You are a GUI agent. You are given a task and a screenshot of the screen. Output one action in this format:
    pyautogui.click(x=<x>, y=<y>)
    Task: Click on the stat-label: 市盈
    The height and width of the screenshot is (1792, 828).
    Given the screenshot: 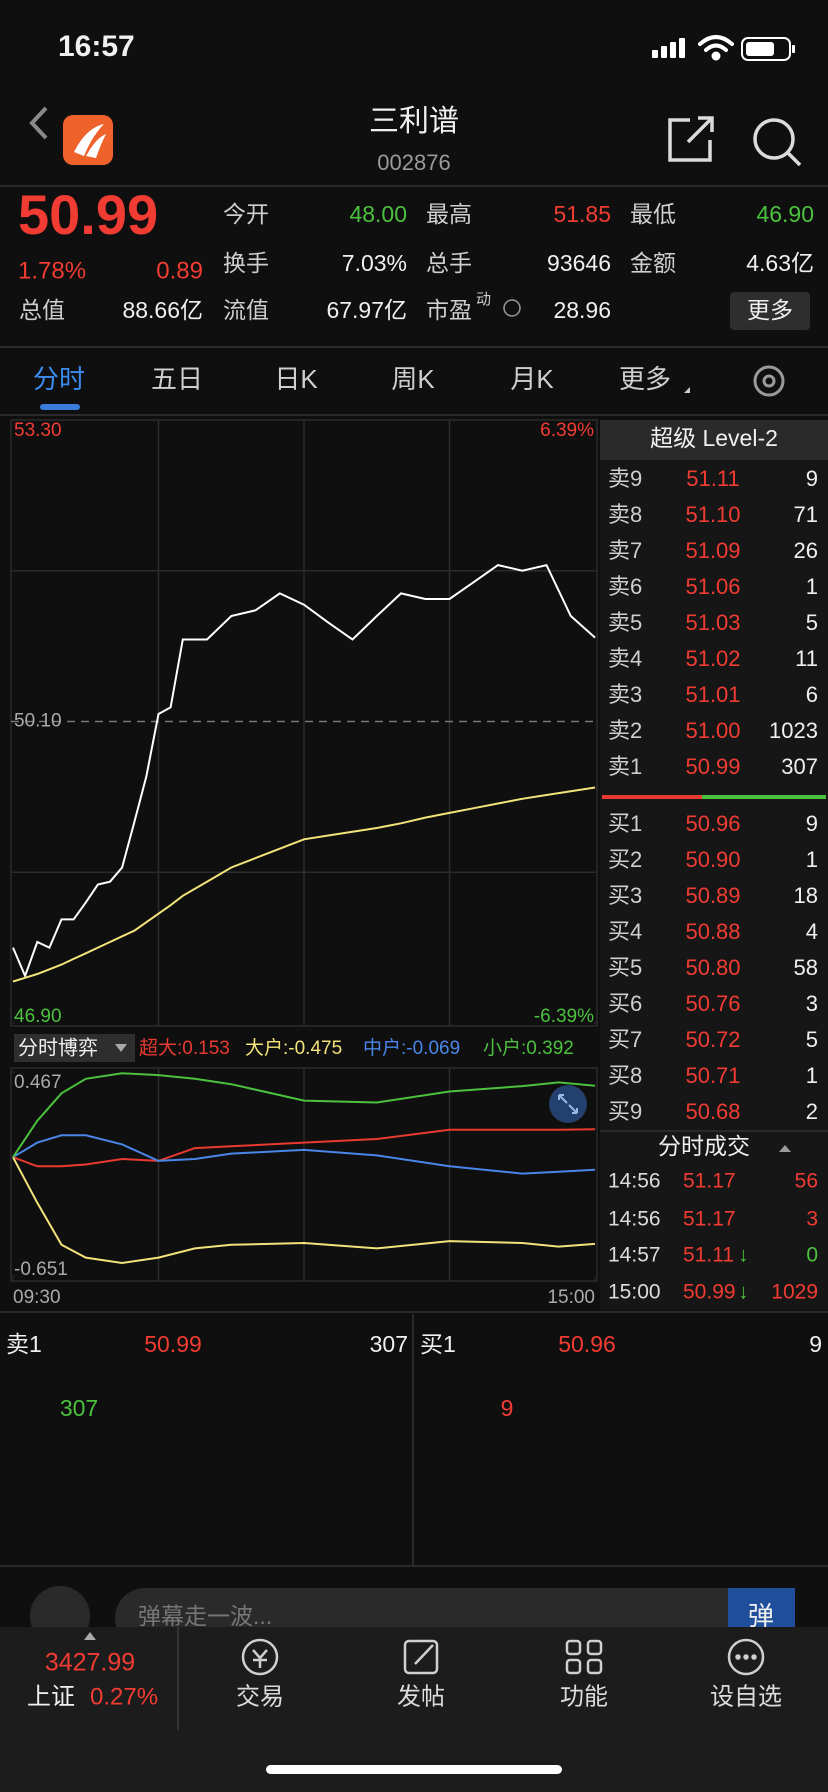 What is the action you would take?
    pyautogui.click(x=449, y=310)
    